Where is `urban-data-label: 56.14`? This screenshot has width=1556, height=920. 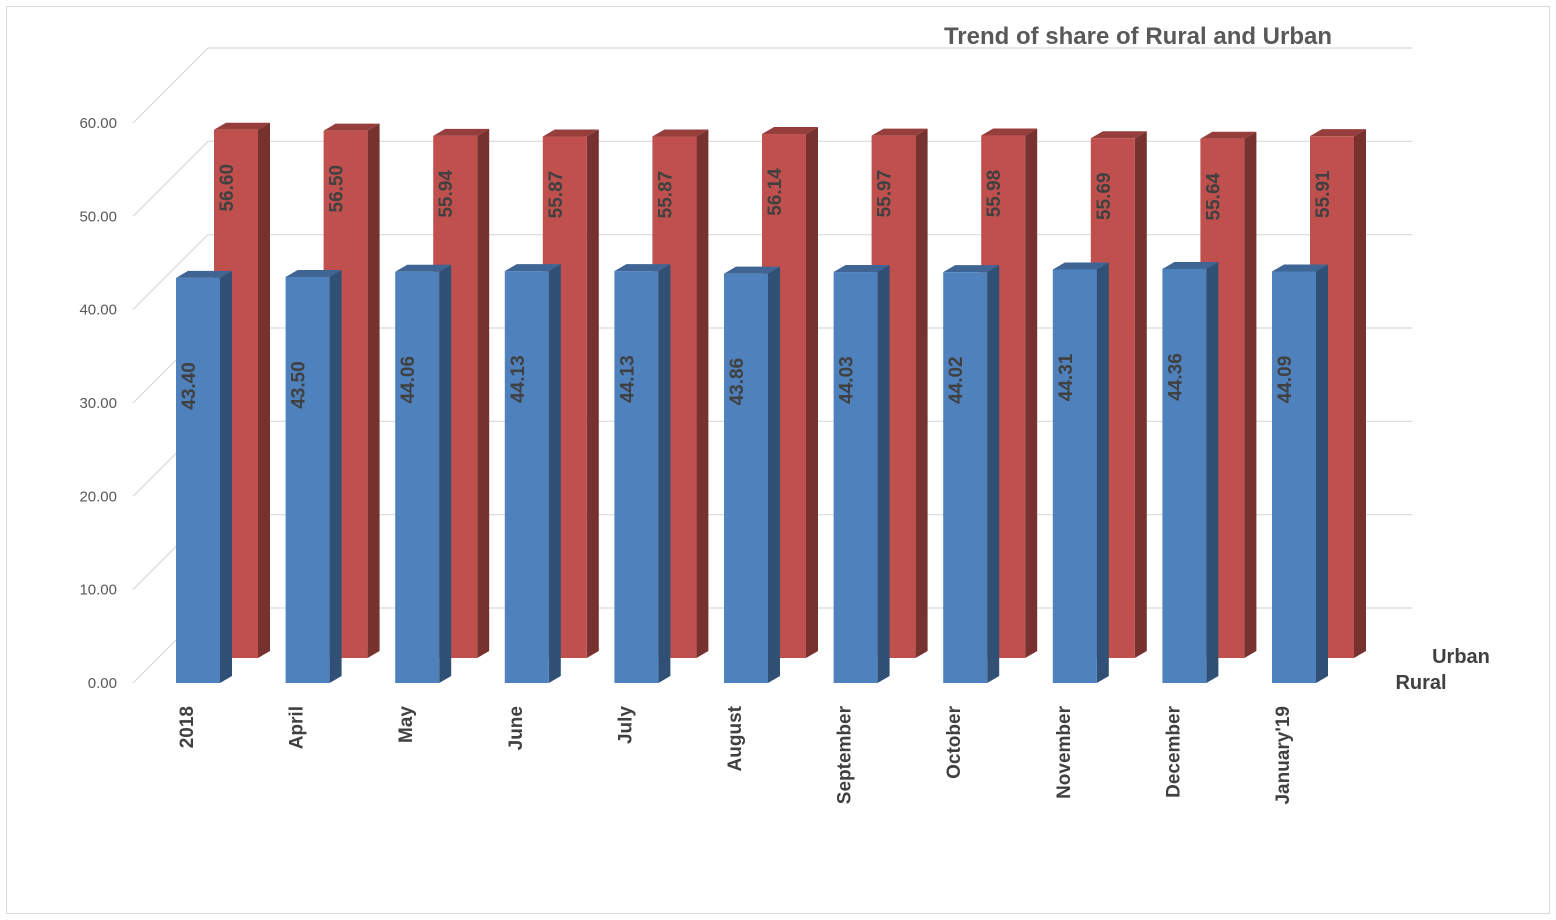 urban-data-label: 56.14 is located at coordinates (775, 192).